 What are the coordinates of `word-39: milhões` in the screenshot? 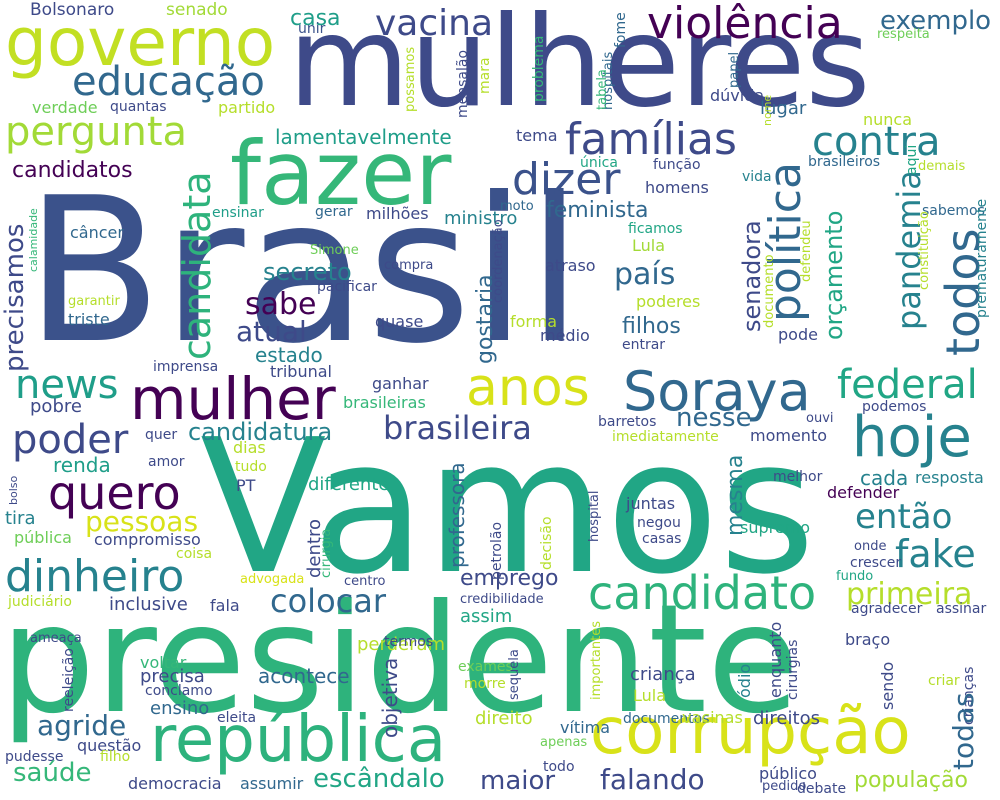 It's located at (397, 213).